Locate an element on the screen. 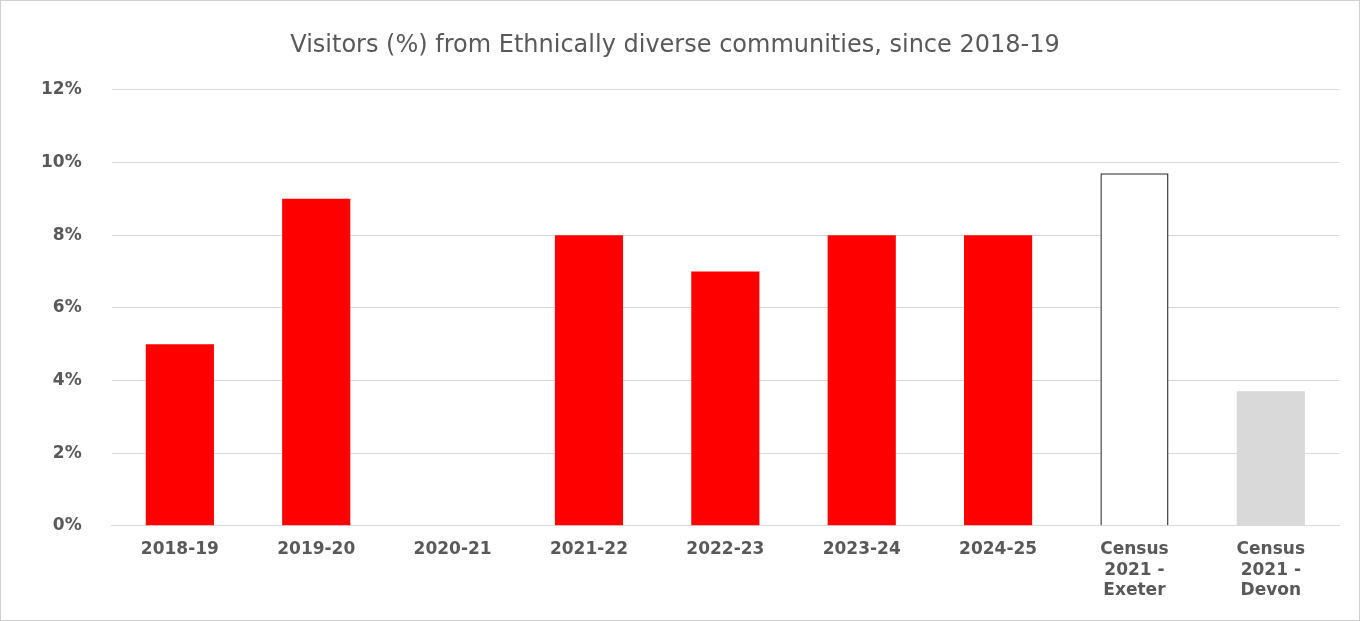 Image resolution: width=1360 pixels, height=621 pixels. x-tick-label: Census 2021 - Devon is located at coordinates (1271, 569).